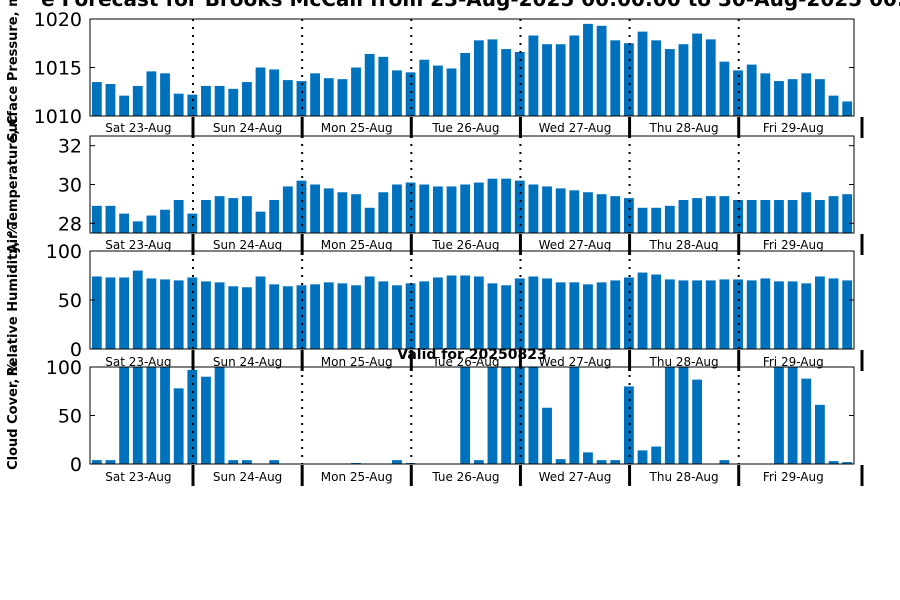  What do you see at coordinates (76, 465) in the screenshot?
I see `cloud-ytick-label-0: 0` at bounding box center [76, 465].